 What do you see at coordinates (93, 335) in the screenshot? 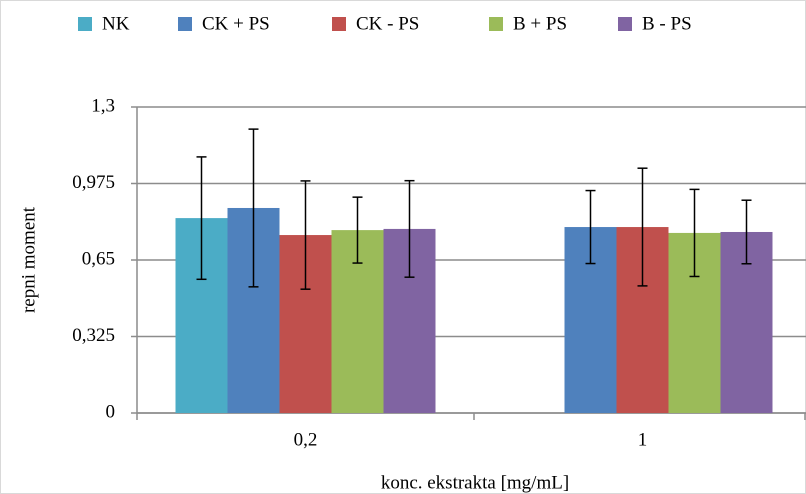
I see `y-tick-label: 0,325` at bounding box center [93, 335].